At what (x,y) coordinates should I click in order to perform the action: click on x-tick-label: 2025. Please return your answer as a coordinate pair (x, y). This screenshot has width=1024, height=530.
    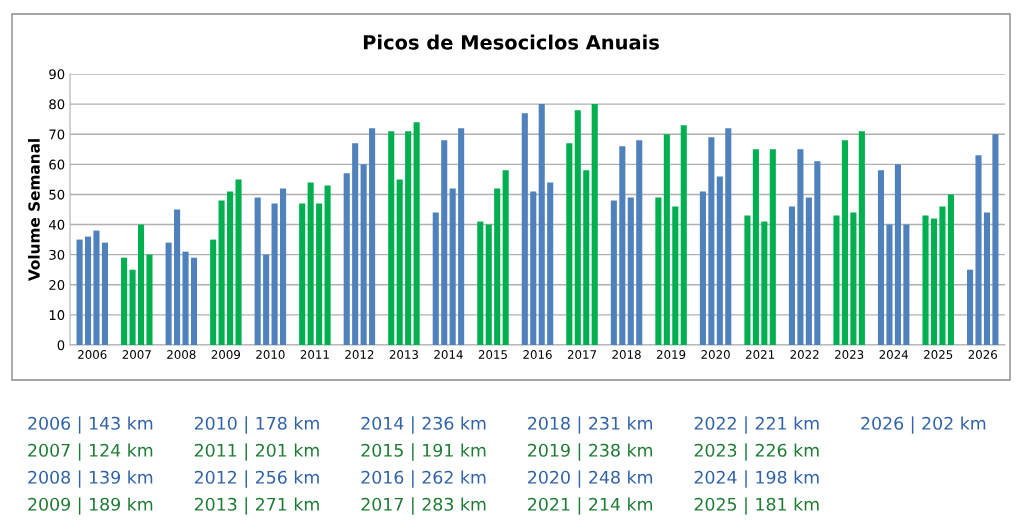
    Looking at the image, I should click on (938, 354).